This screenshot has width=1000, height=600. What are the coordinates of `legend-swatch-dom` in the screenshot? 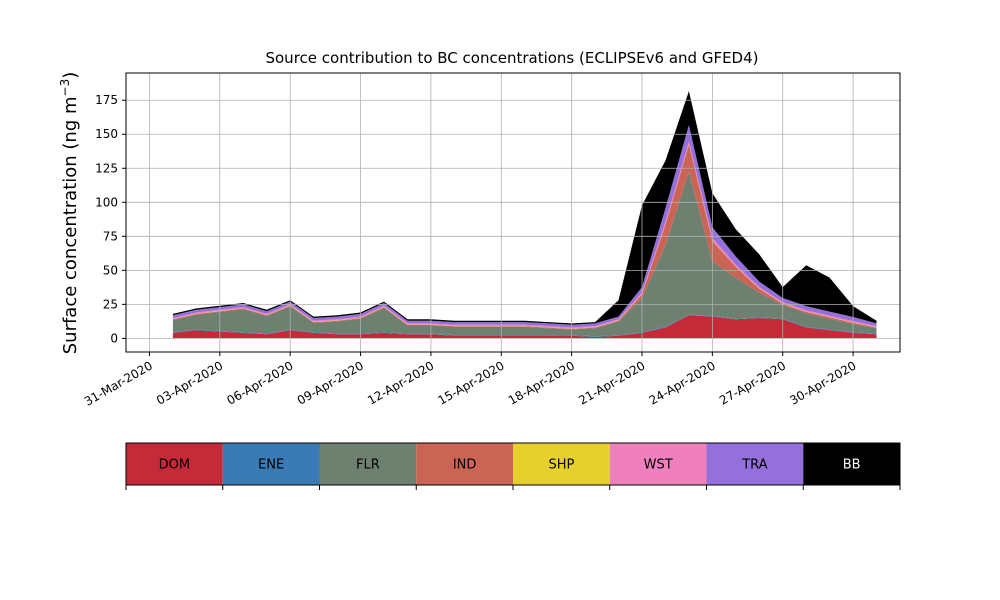 It's located at (174, 464).